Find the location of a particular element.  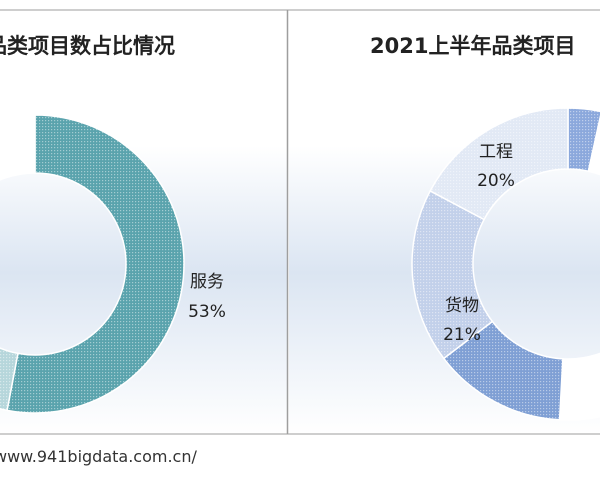

label-services-name: 服务 is located at coordinates (207, 282).